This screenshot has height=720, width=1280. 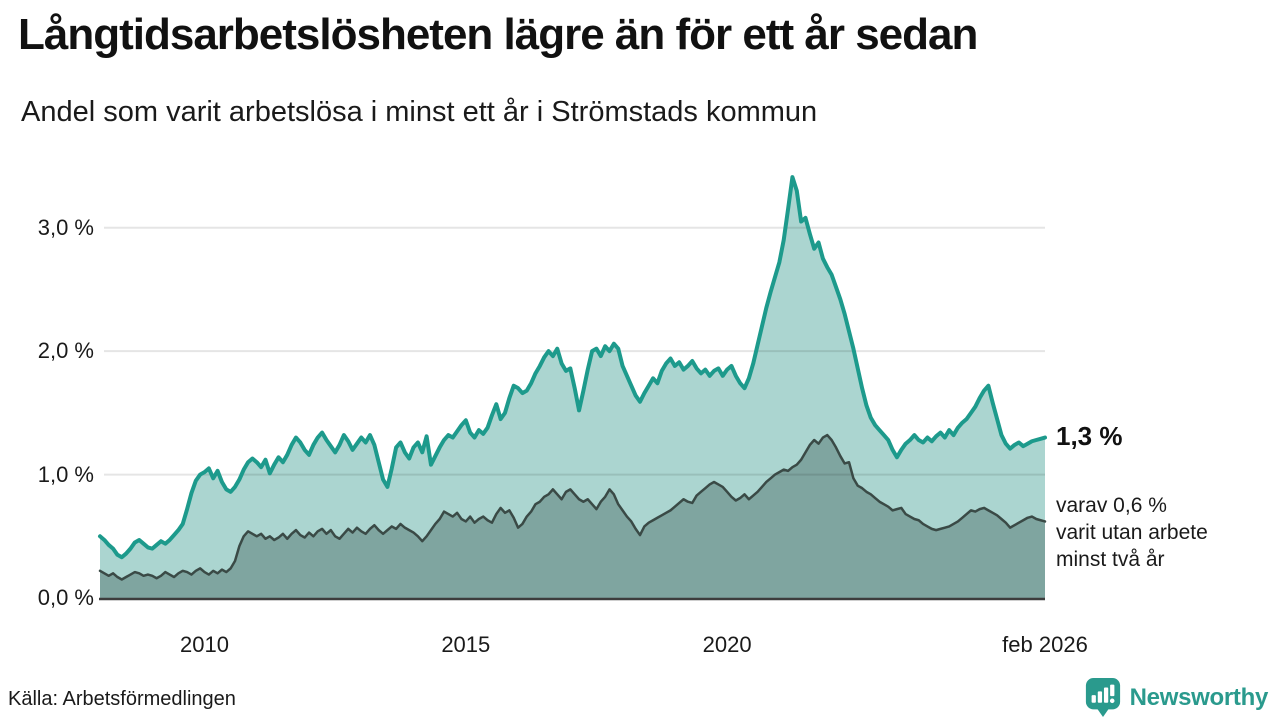 I want to click on source-caption: Källa: Arbetsförmedlingen, so click(x=122, y=699).